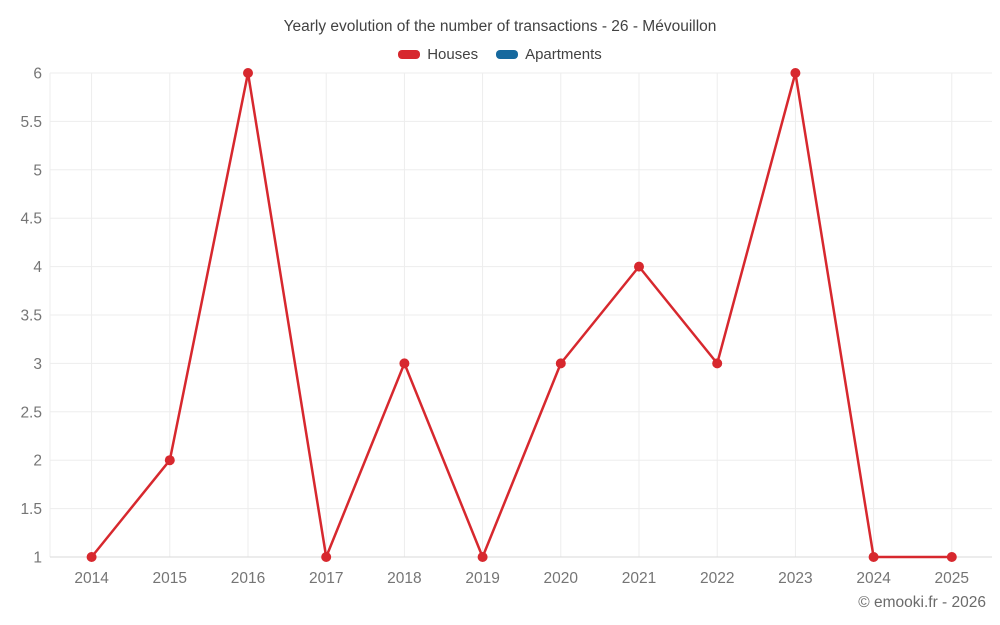 This screenshot has height=625, width=1000. What do you see at coordinates (639, 578) in the screenshot?
I see `x-tick-label: 2021` at bounding box center [639, 578].